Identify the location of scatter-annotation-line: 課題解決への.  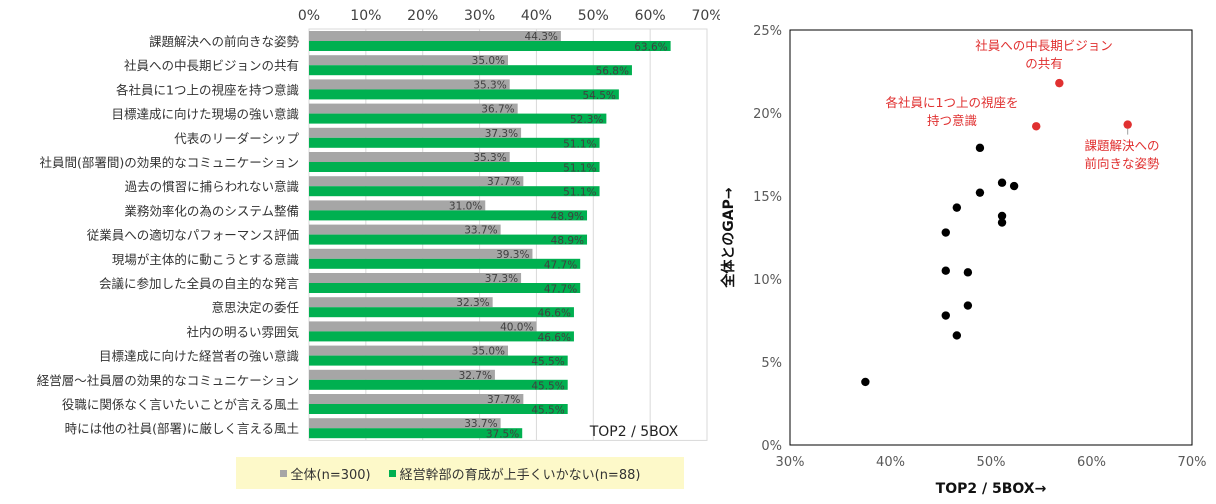
(1121, 145).